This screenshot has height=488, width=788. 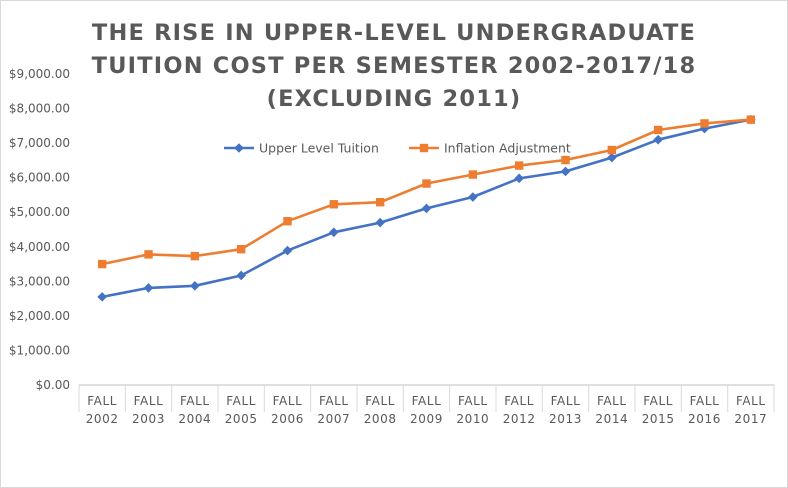 What do you see at coordinates (394, 33) in the screenshot?
I see `chart-title-line-1: THE RISE IN UPPER-LEVEL UNDERGRADUATE` at bounding box center [394, 33].